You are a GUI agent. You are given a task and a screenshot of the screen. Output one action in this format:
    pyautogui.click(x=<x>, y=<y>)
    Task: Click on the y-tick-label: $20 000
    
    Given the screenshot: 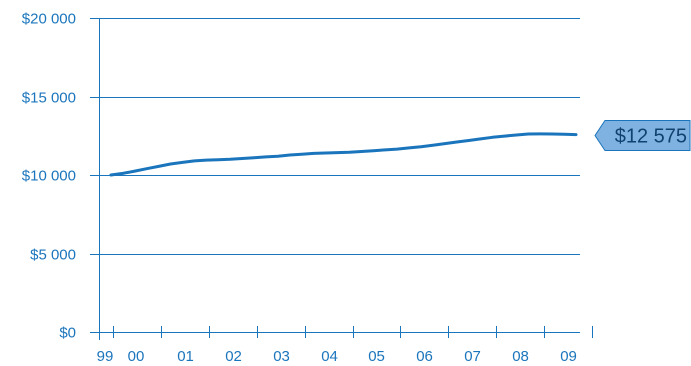 What is the action you would take?
    pyautogui.click(x=49, y=19)
    